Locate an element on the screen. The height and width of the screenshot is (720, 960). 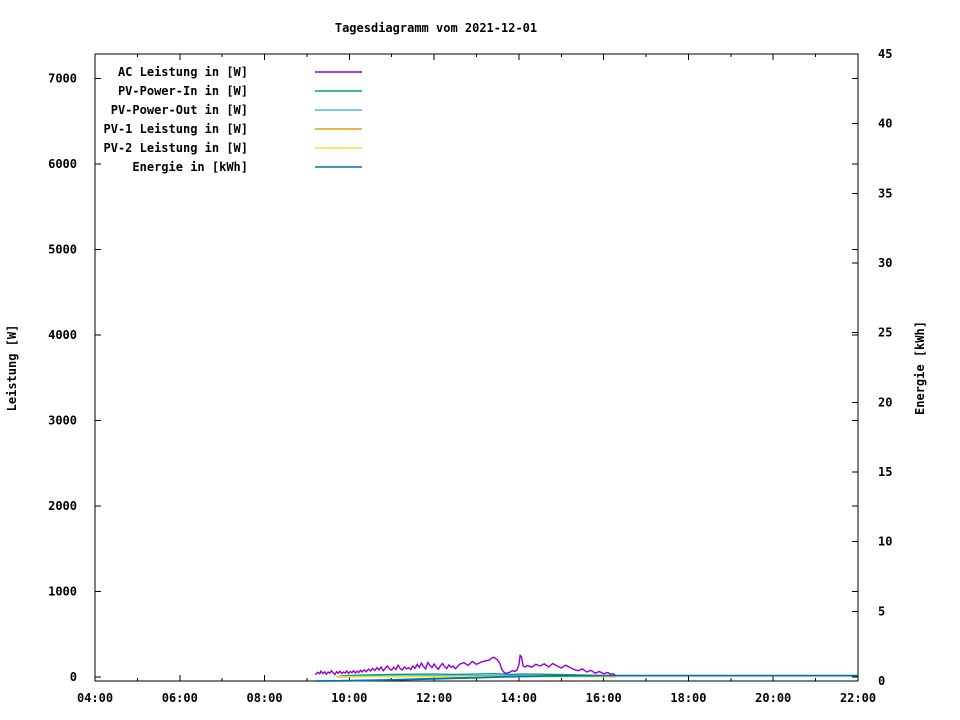
y2-tick-label: 0 is located at coordinates (881, 681).